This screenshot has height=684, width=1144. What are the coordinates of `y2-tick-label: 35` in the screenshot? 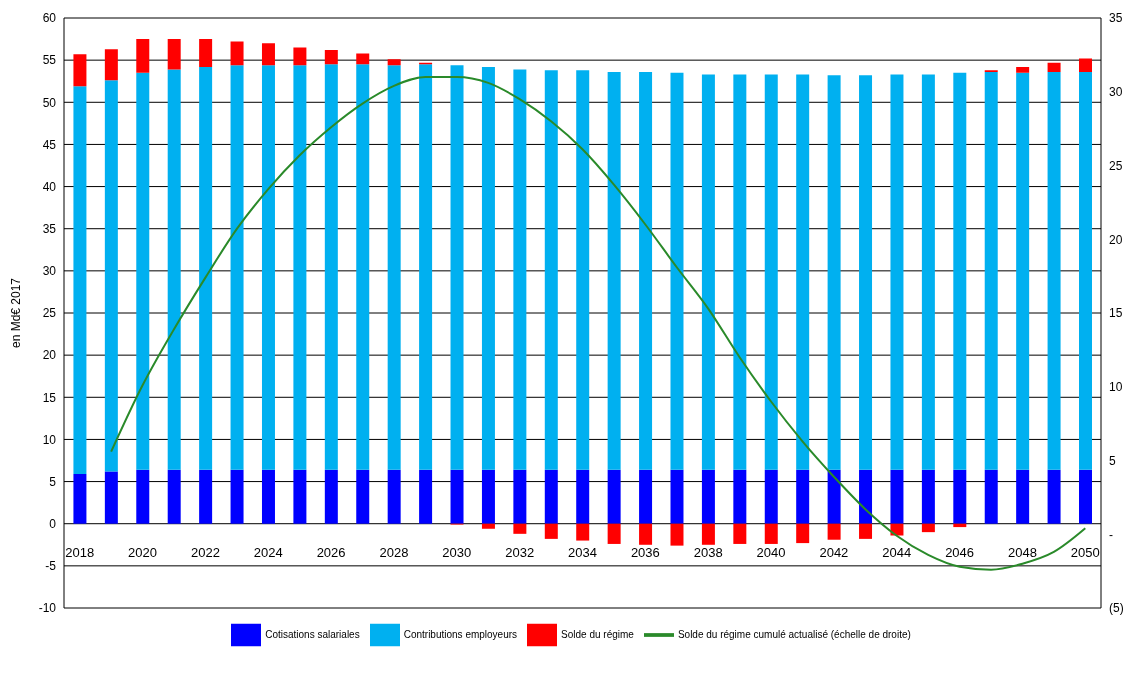 It's located at (1116, 18).